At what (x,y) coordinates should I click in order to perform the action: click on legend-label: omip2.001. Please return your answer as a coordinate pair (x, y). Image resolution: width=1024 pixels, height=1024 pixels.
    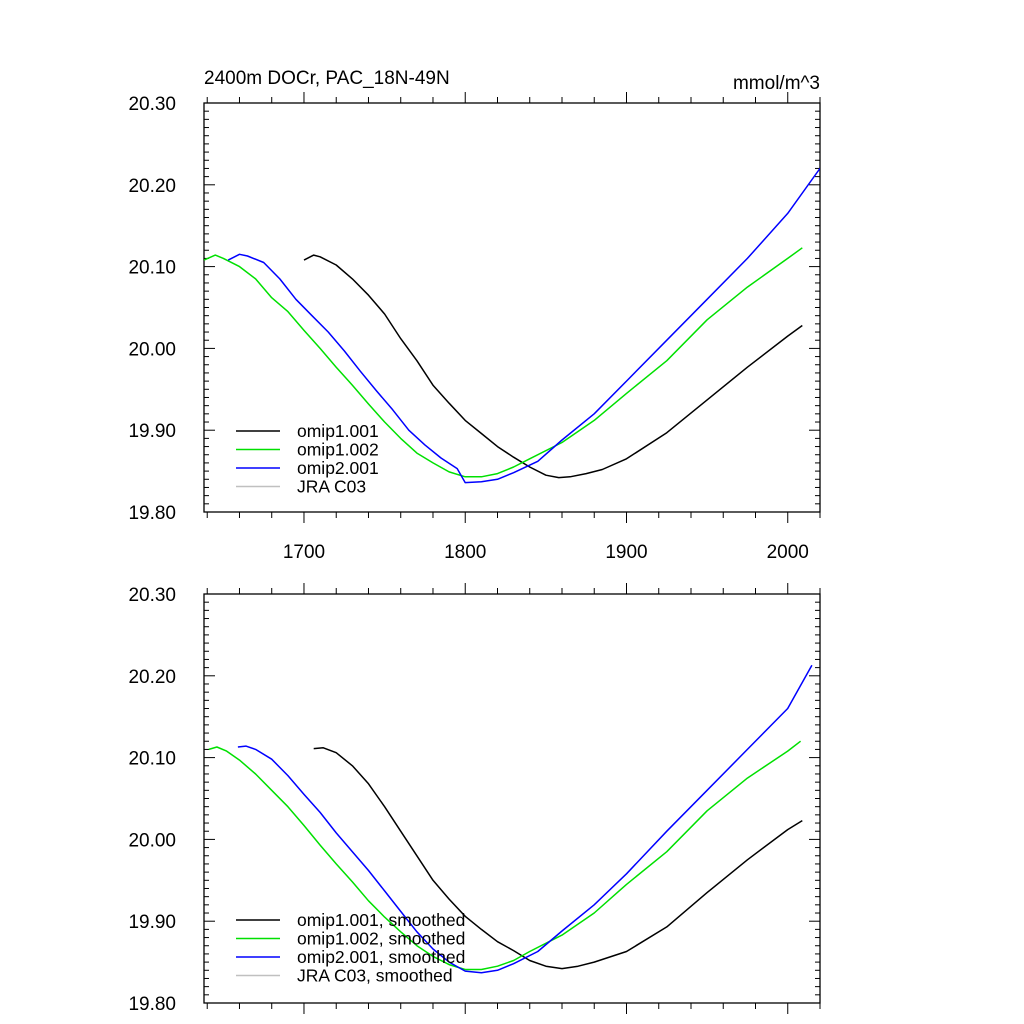
    Looking at the image, I should click on (338, 468).